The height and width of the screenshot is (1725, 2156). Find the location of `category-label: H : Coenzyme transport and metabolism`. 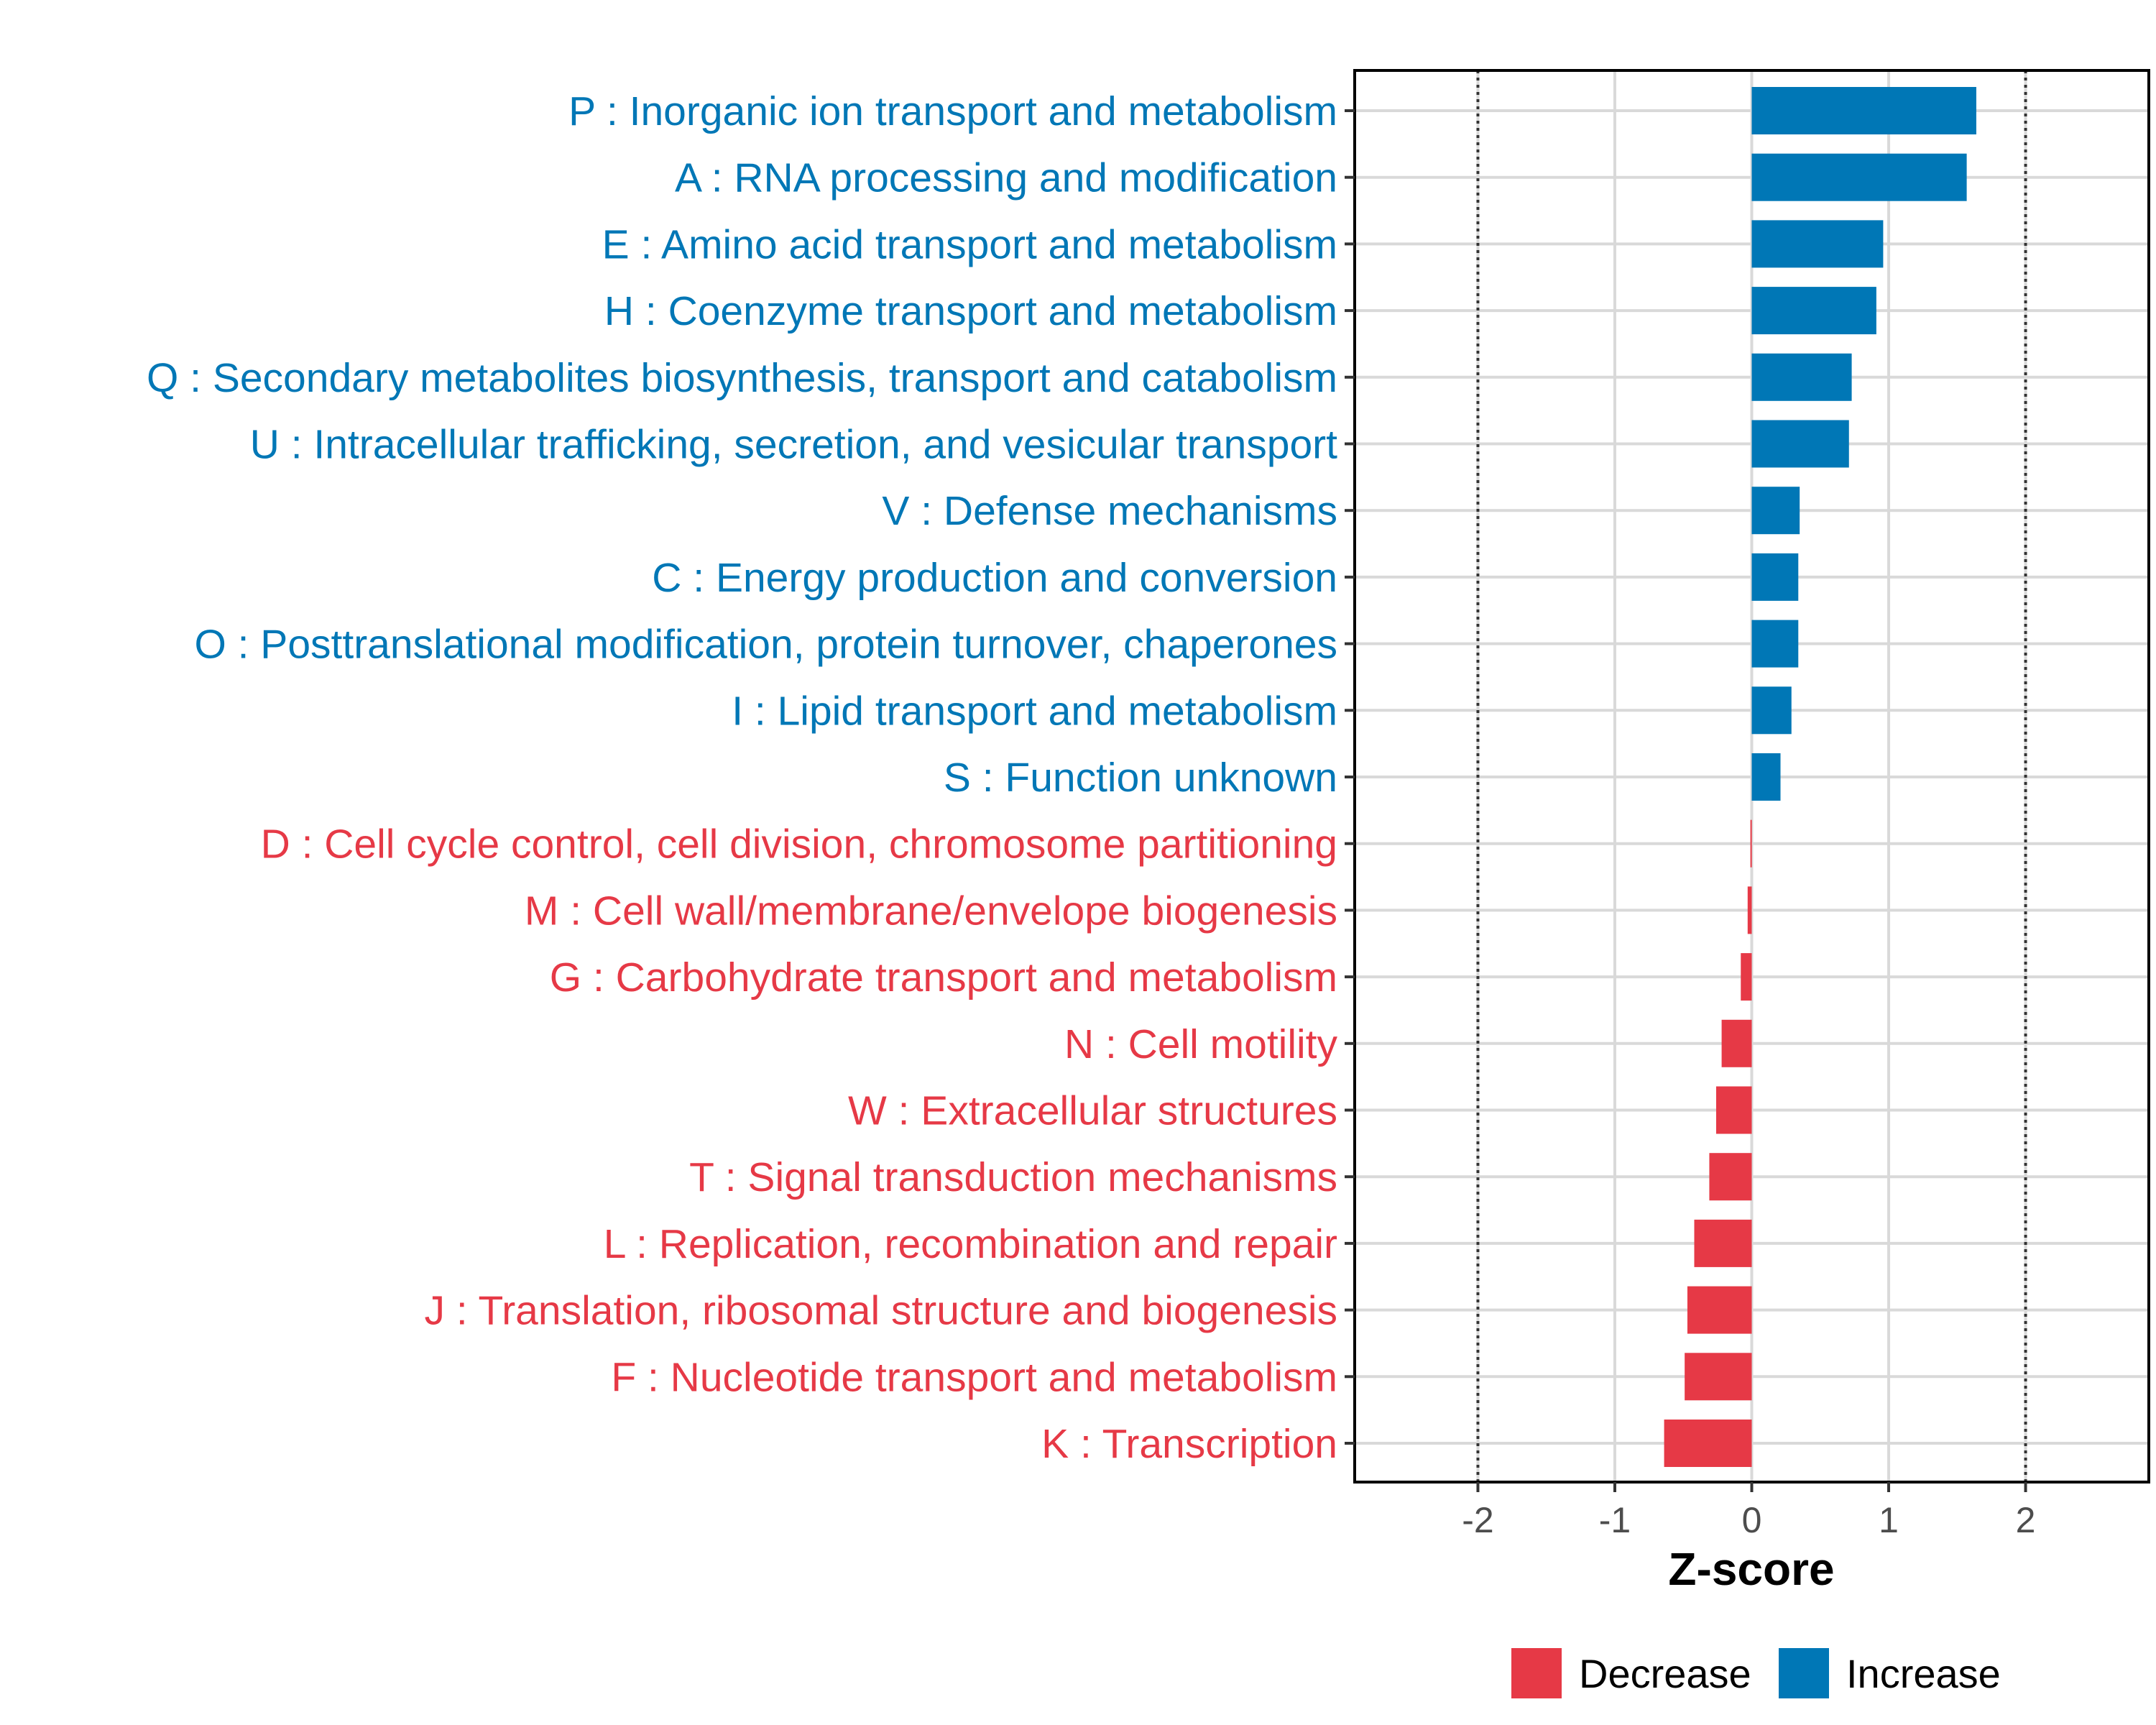

category-label: H : Coenzyme transport and metabolism is located at coordinates (971, 311).